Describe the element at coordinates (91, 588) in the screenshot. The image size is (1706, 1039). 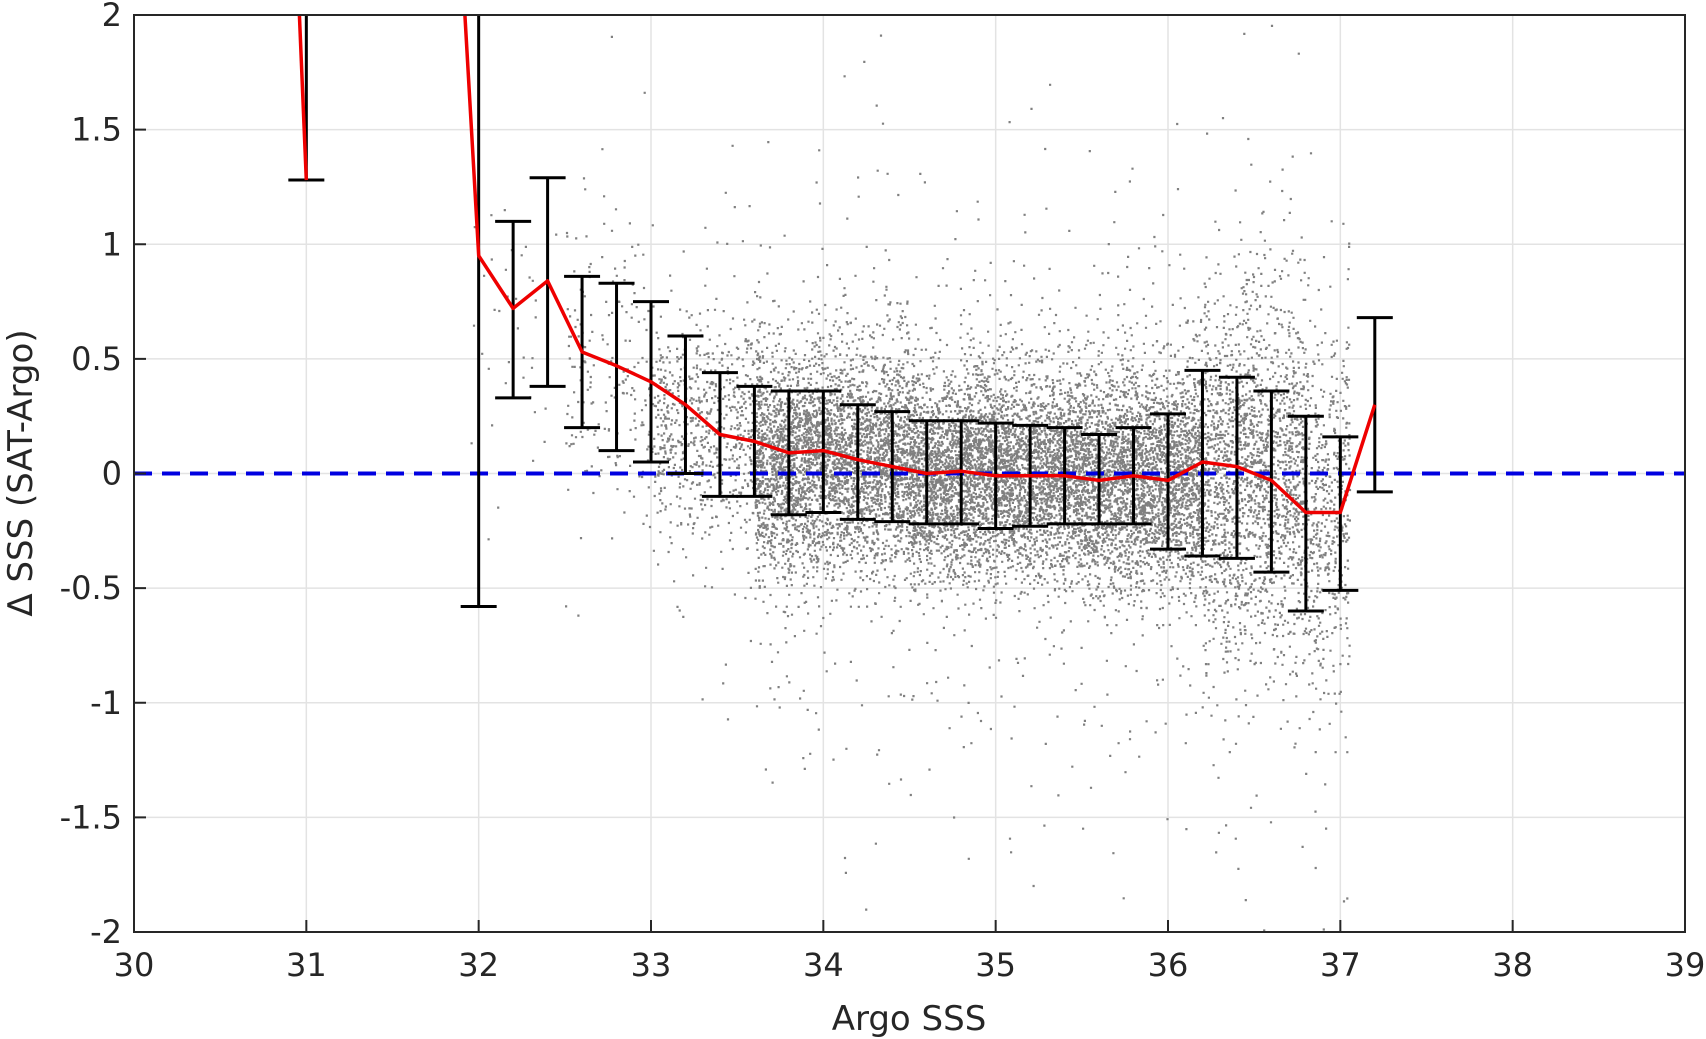
I see `y-tick-label: -0.5` at that location.